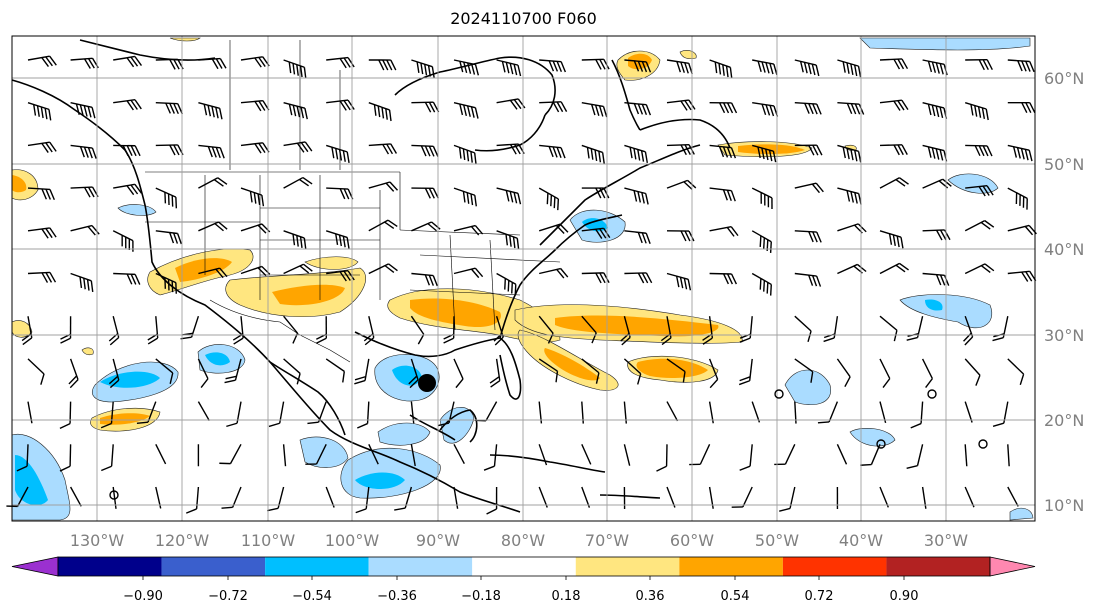 The image size is (1105, 615). What do you see at coordinates (819, 596) in the screenshot?
I see `colorbar-tick-label: 0.72` at bounding box center [819, 596].